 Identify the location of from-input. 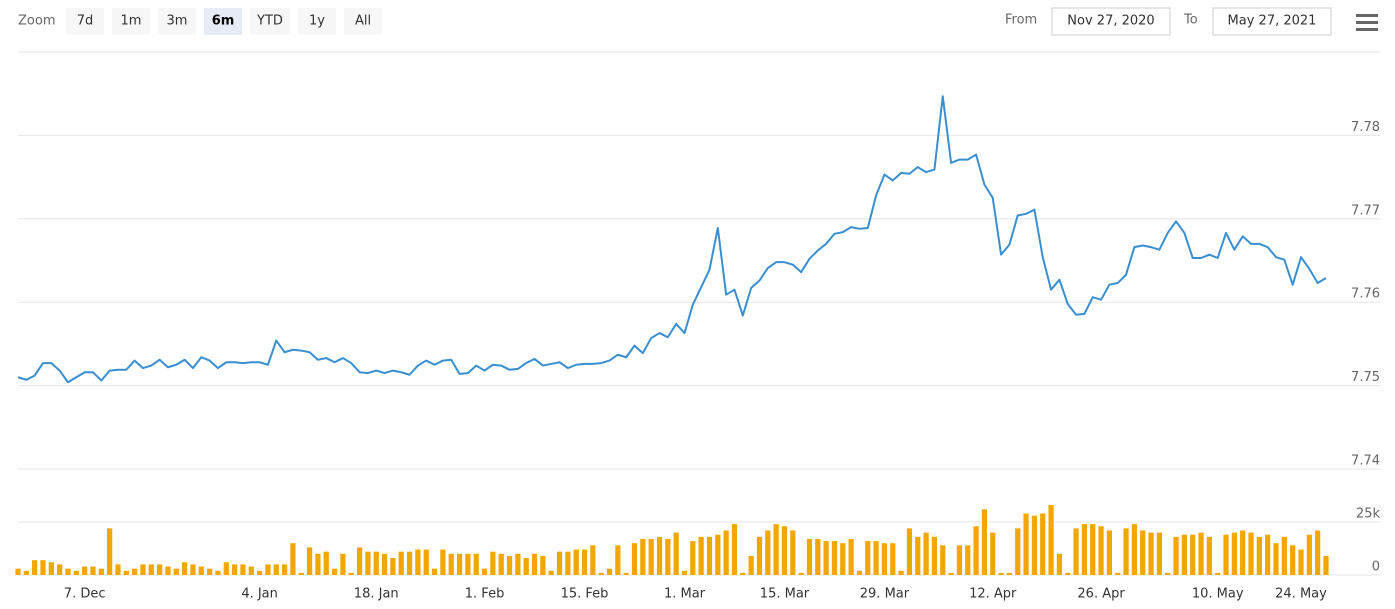
(1111, 21).